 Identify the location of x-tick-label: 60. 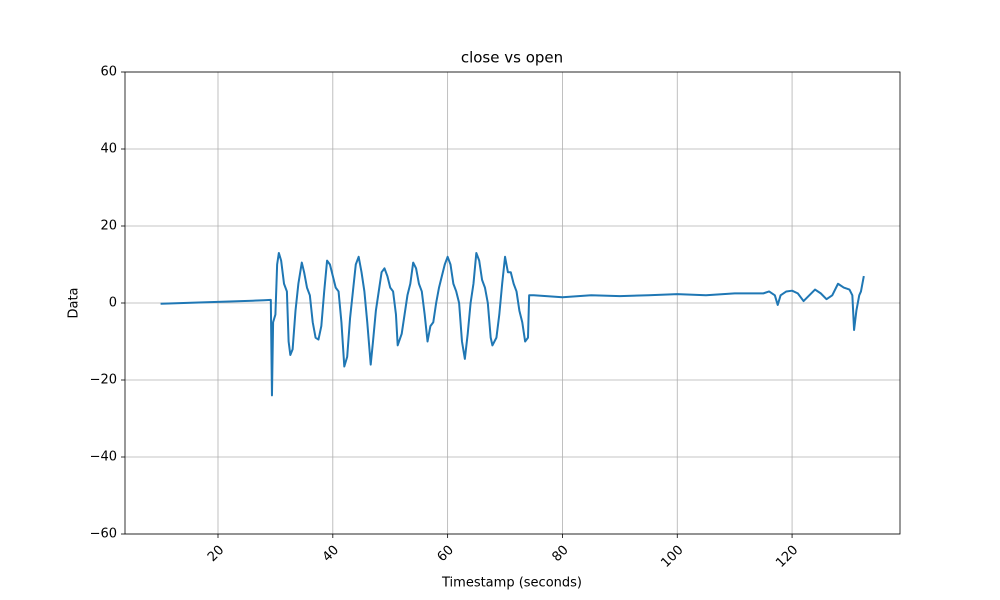
(446, 554).